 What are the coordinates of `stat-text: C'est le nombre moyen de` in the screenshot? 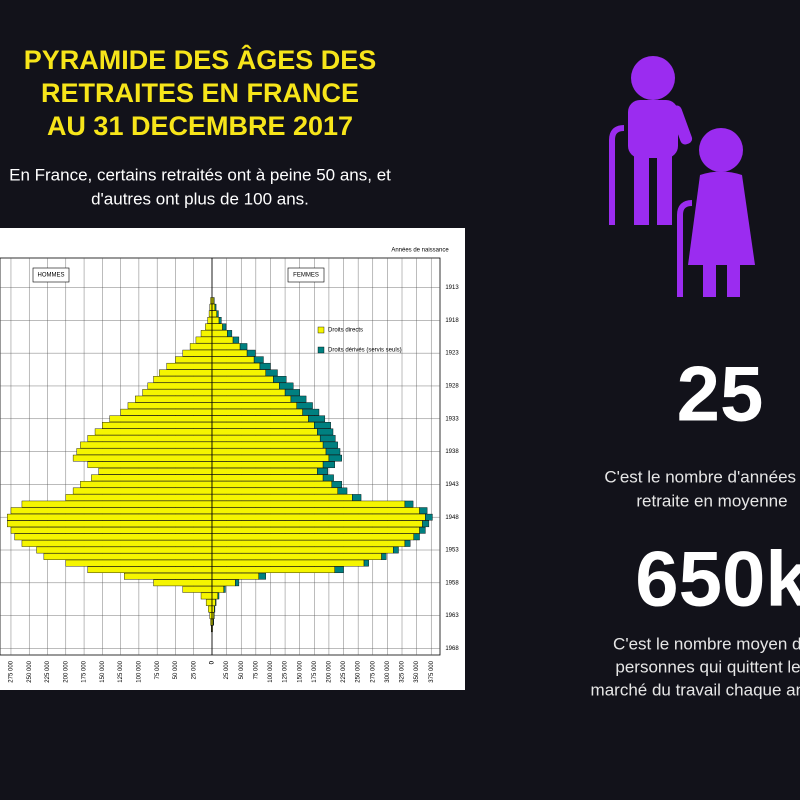 It's located at (706, 643).